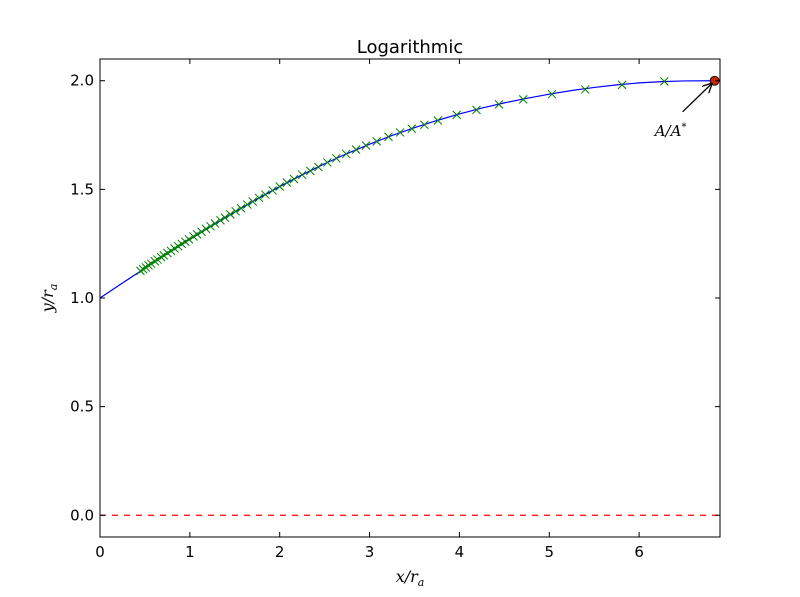 This screenshot has height=597, width=800. What do you see at coordinates (49, 299) in the screenshot?
I see `y-axis-label: y/ra` at bounding box center [49, 299].